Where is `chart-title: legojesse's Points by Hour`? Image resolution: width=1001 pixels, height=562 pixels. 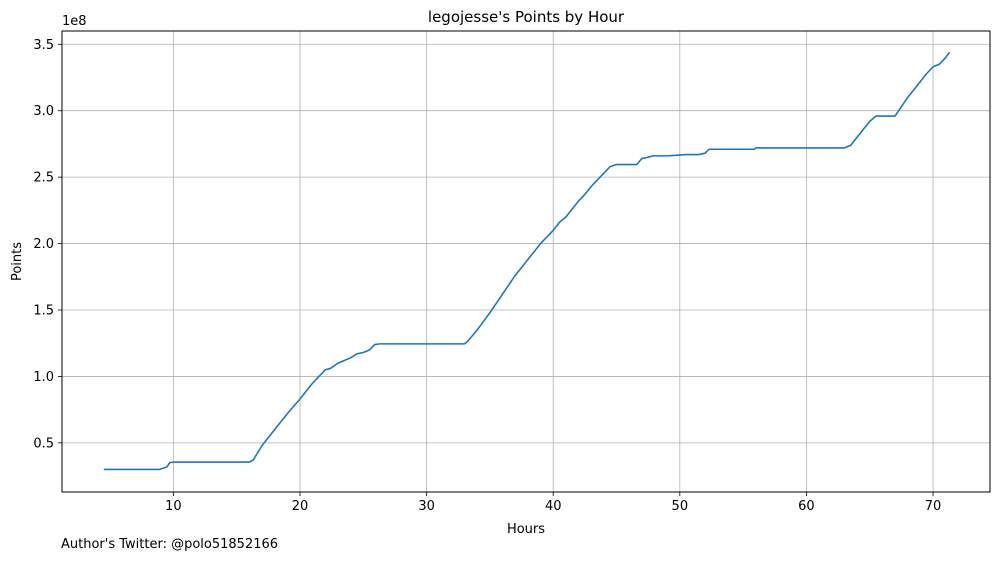 chart-title: legojesse's Points by Hour is located at coordinates (526, 17).